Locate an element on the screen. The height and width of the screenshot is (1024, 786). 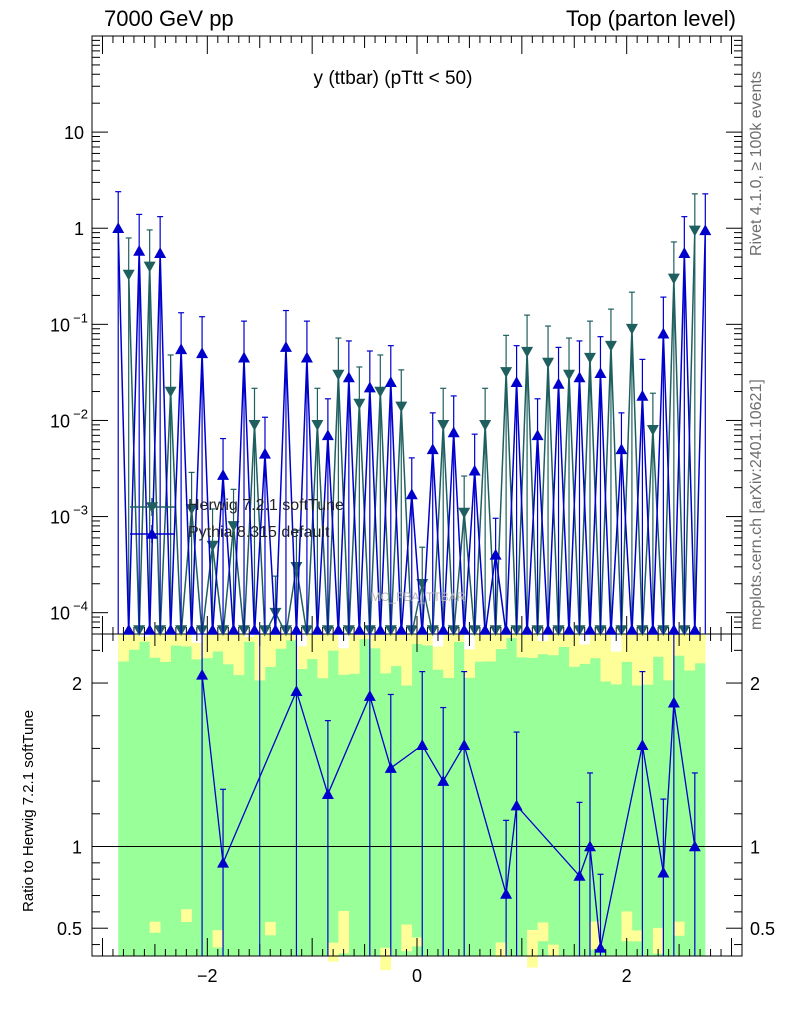
energy-label: 7000 GeV pp is located at coordinates (169, 18).